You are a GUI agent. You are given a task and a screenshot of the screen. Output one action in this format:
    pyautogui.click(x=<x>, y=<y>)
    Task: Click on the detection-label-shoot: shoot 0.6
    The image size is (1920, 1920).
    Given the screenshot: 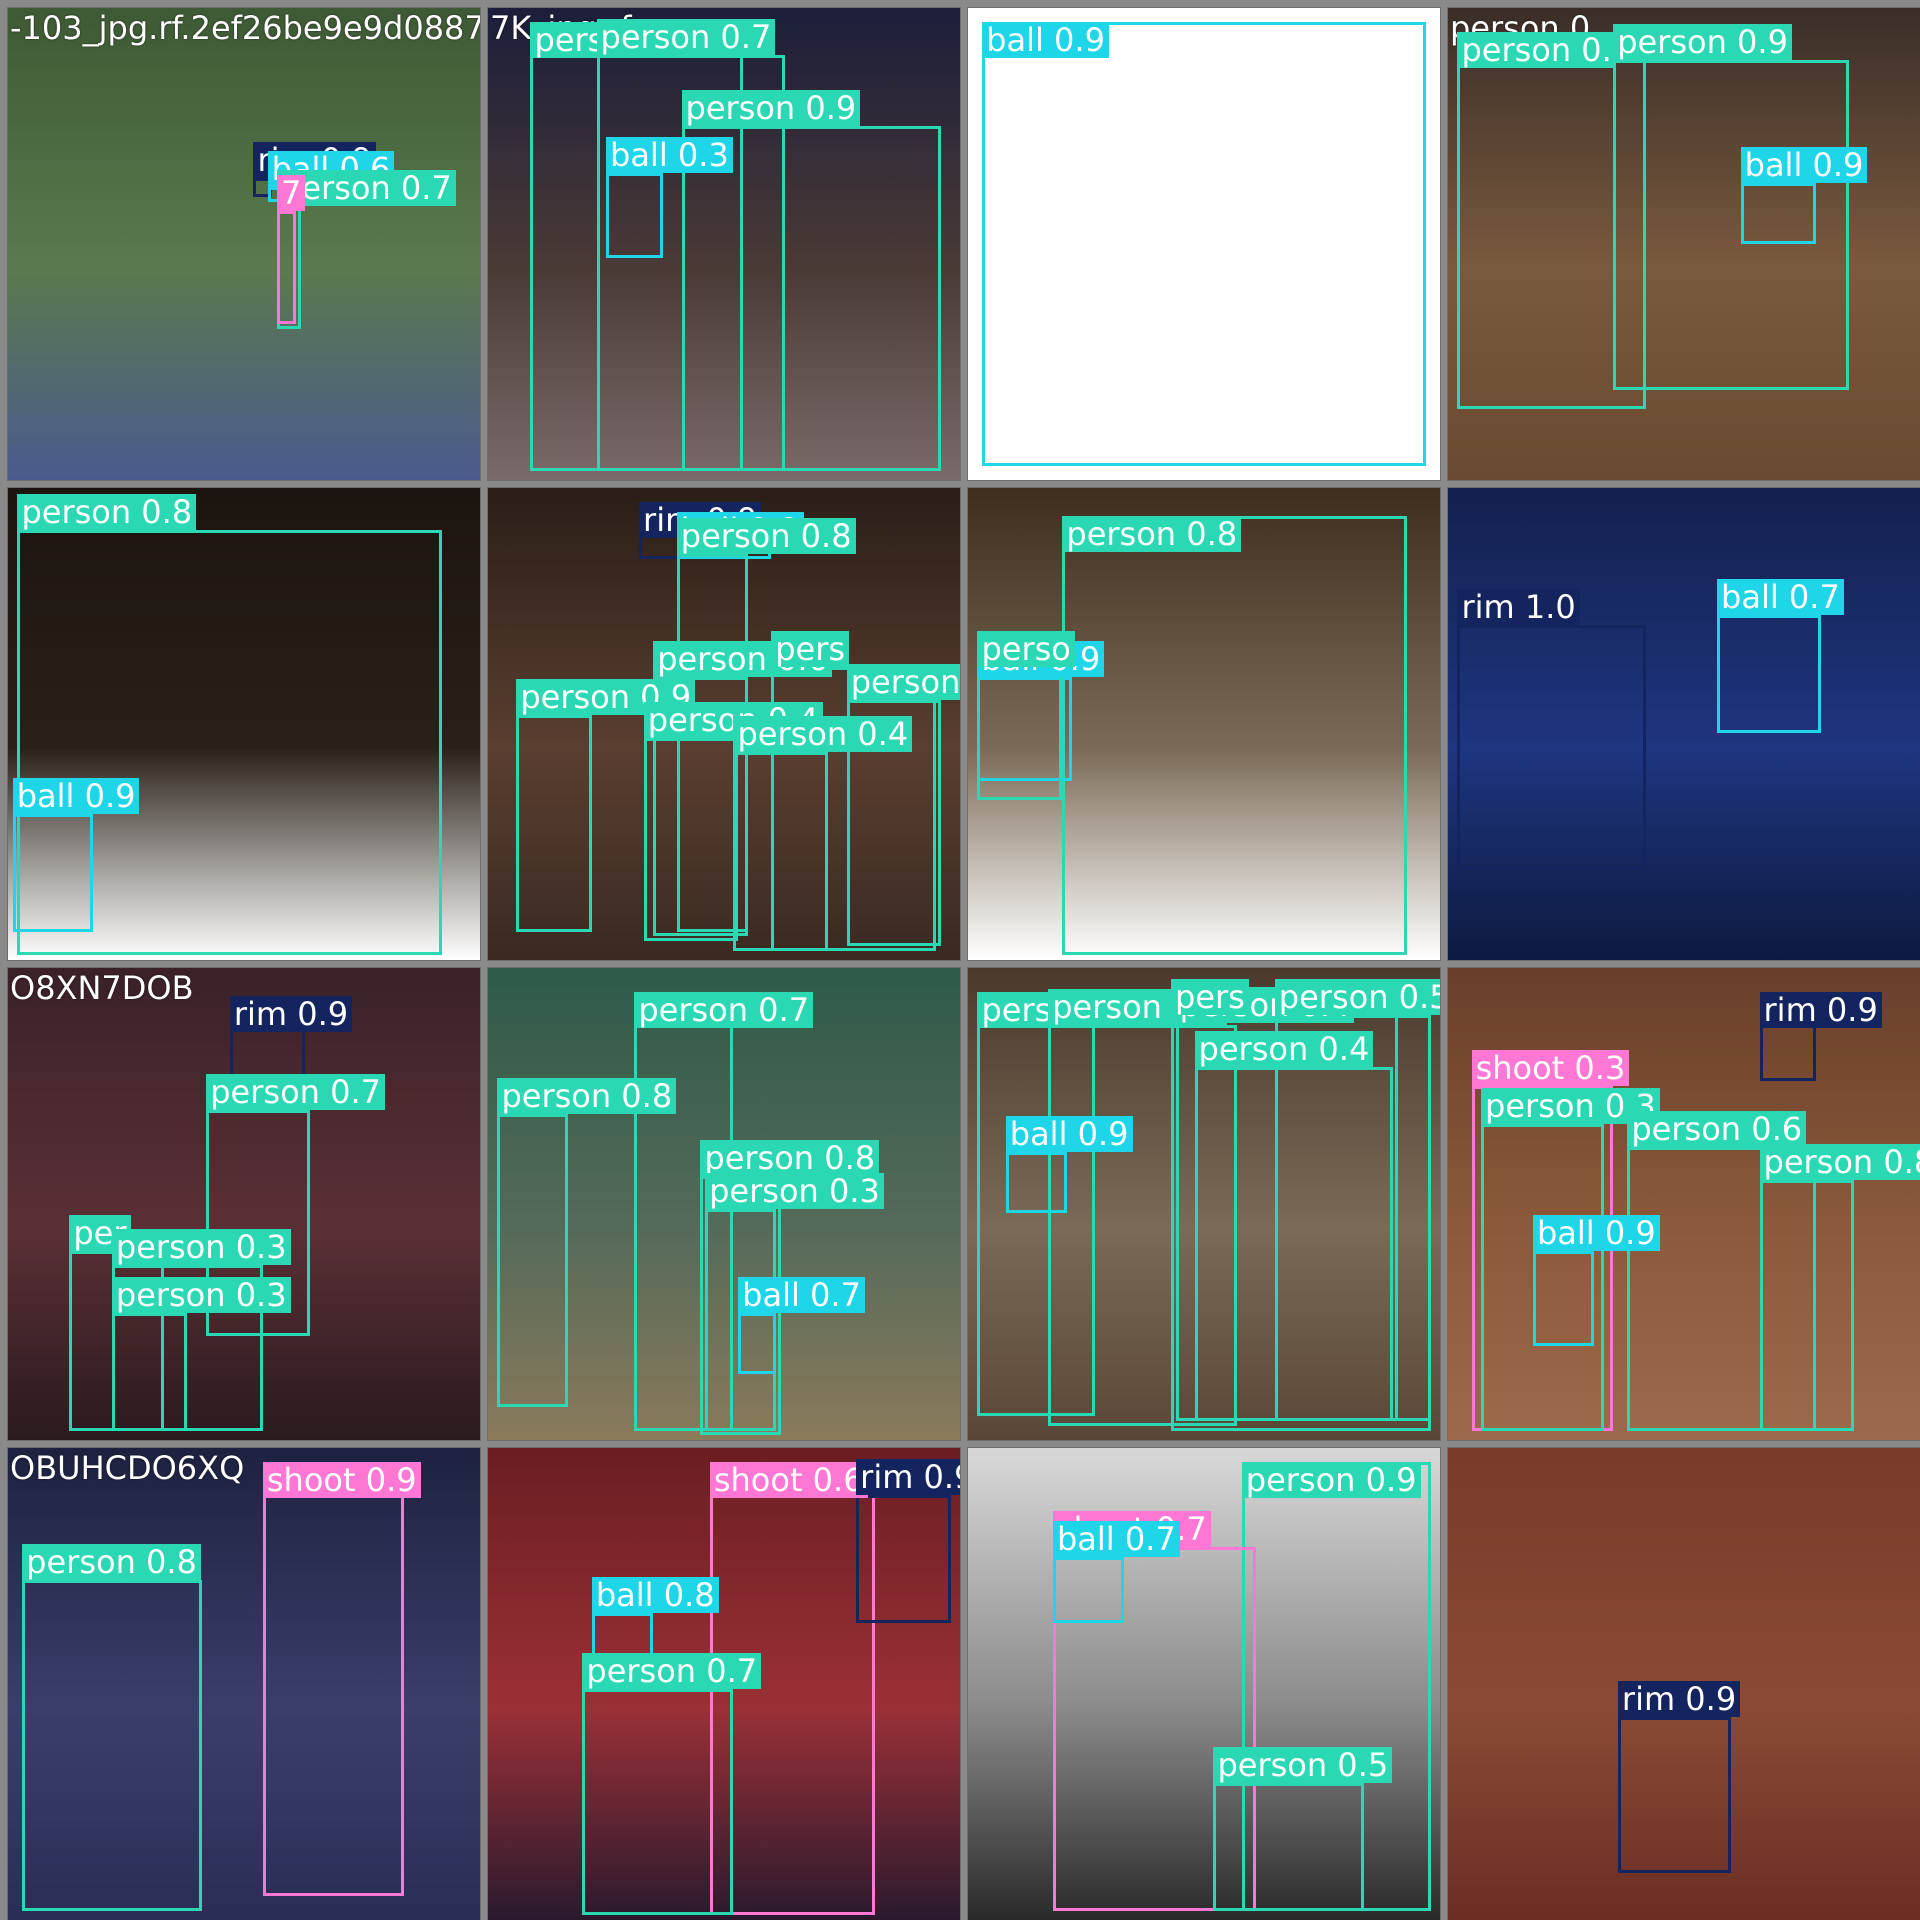 What is the action you would take?
    pyautogui.click(x=788, y=1480)
    